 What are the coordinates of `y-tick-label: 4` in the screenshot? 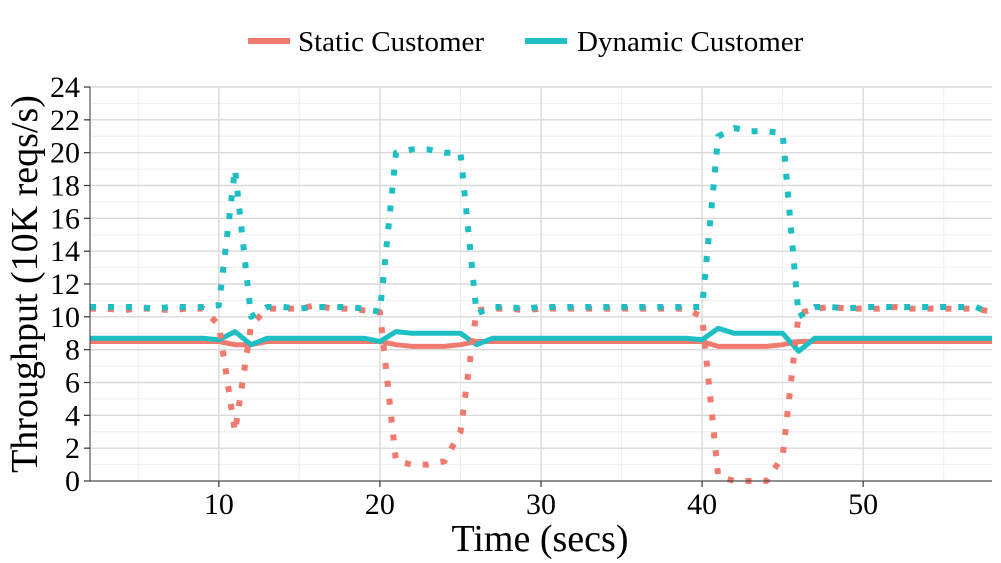 It's located at (72, 415).